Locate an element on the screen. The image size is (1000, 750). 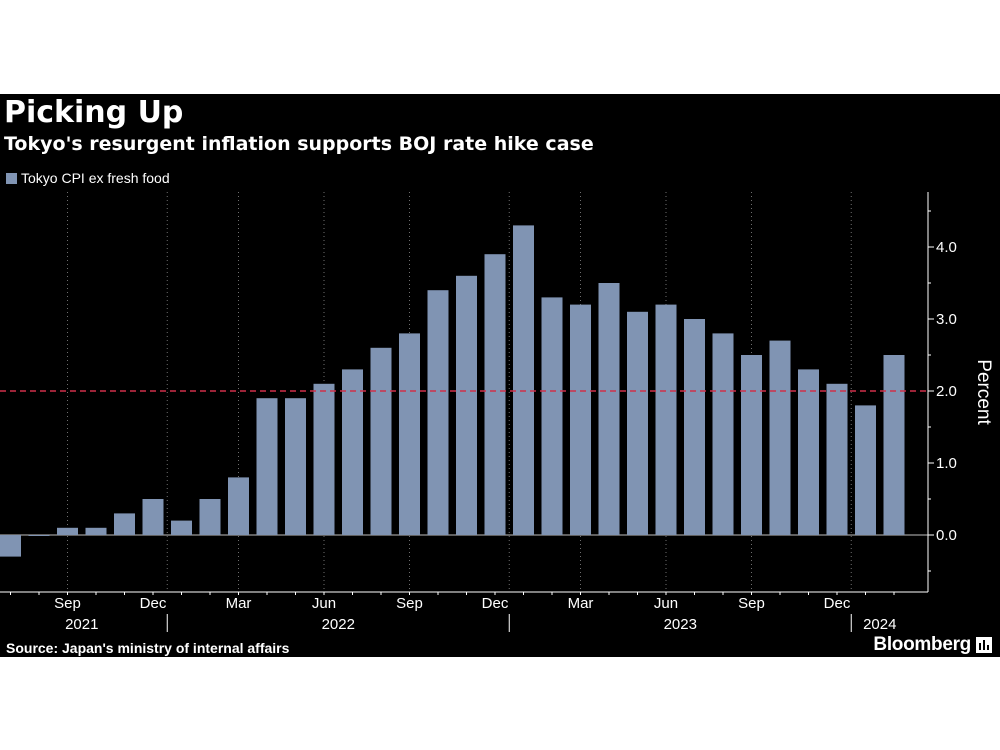
bar-oct-2023 is located at coordinates (780, 437).